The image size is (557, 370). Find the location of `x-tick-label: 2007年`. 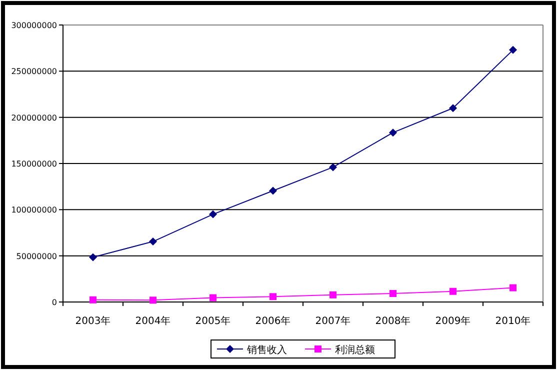

x-tick-label: 2007年 is located at coordinates (333, 321).